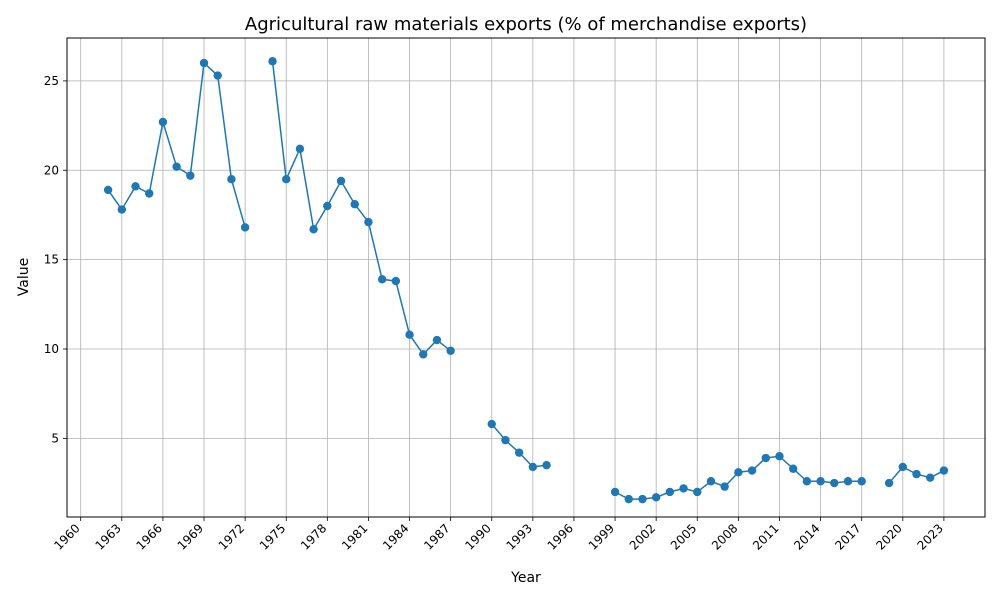 The image size is (1000, 600). Describe the element at coordinates (55, 438) in the screenshot. I see `y-tick-label: 5` at that location.